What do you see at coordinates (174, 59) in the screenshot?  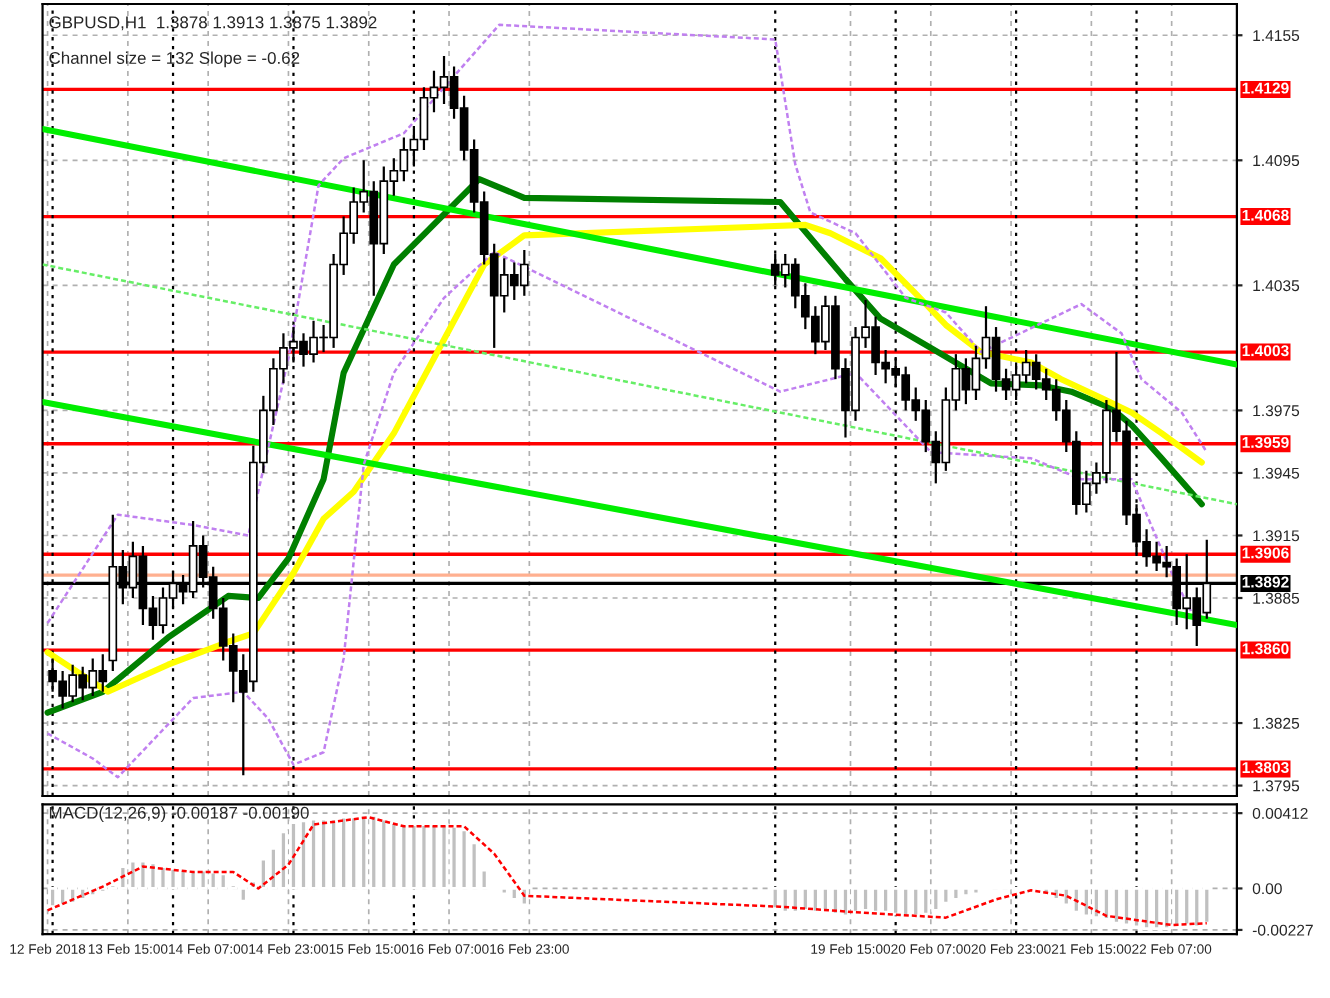 I see `text: Channel size = 132 Slope = -0.62` at bounding box center [174, 59].